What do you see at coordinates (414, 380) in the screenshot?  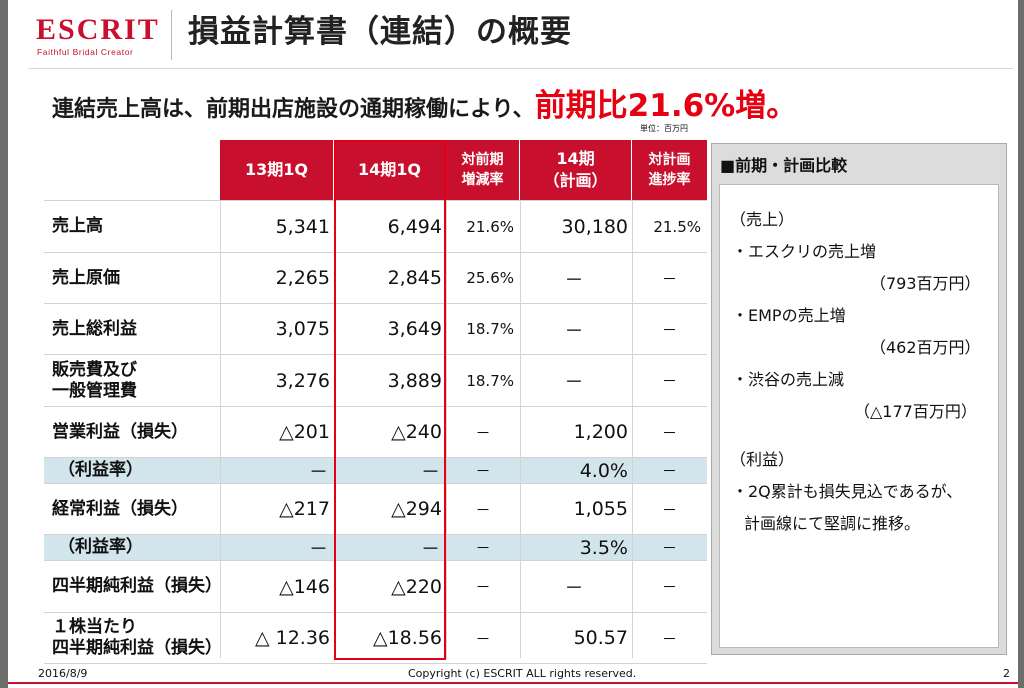 I see `cell-14q1: 3,889` at bounding box center [414, 380].